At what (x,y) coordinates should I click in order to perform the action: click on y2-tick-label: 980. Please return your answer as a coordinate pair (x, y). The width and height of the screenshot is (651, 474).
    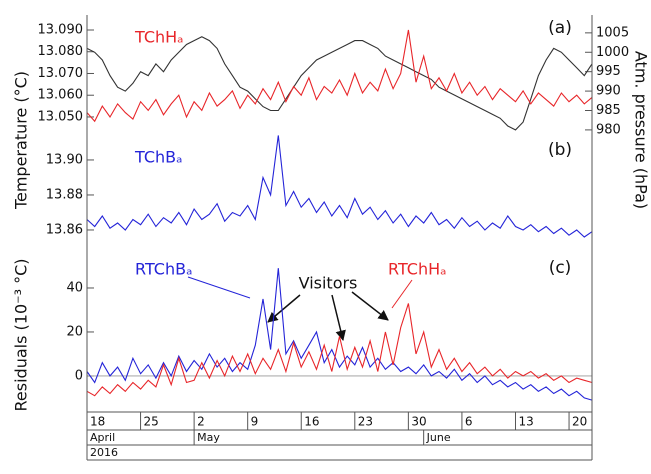
    Looking at the image, I should click on (608, 129).